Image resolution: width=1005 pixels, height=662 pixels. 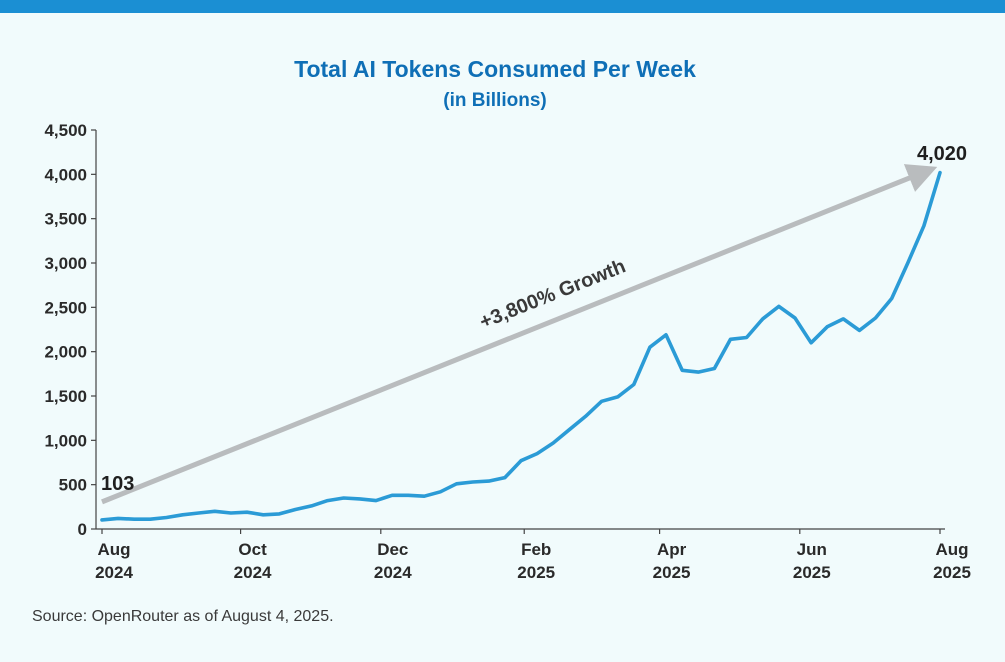 I want to click on source-note: Source: OpenRouter as of August 4, 2025., so click(x=183, y=616).